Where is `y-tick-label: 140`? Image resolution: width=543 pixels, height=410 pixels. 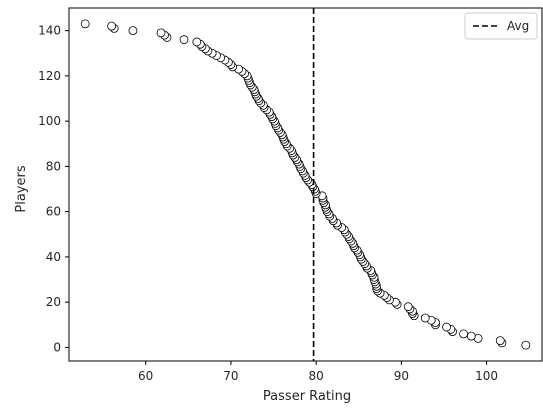
y-tick-label: 140 is located at coordinates (49, 31).